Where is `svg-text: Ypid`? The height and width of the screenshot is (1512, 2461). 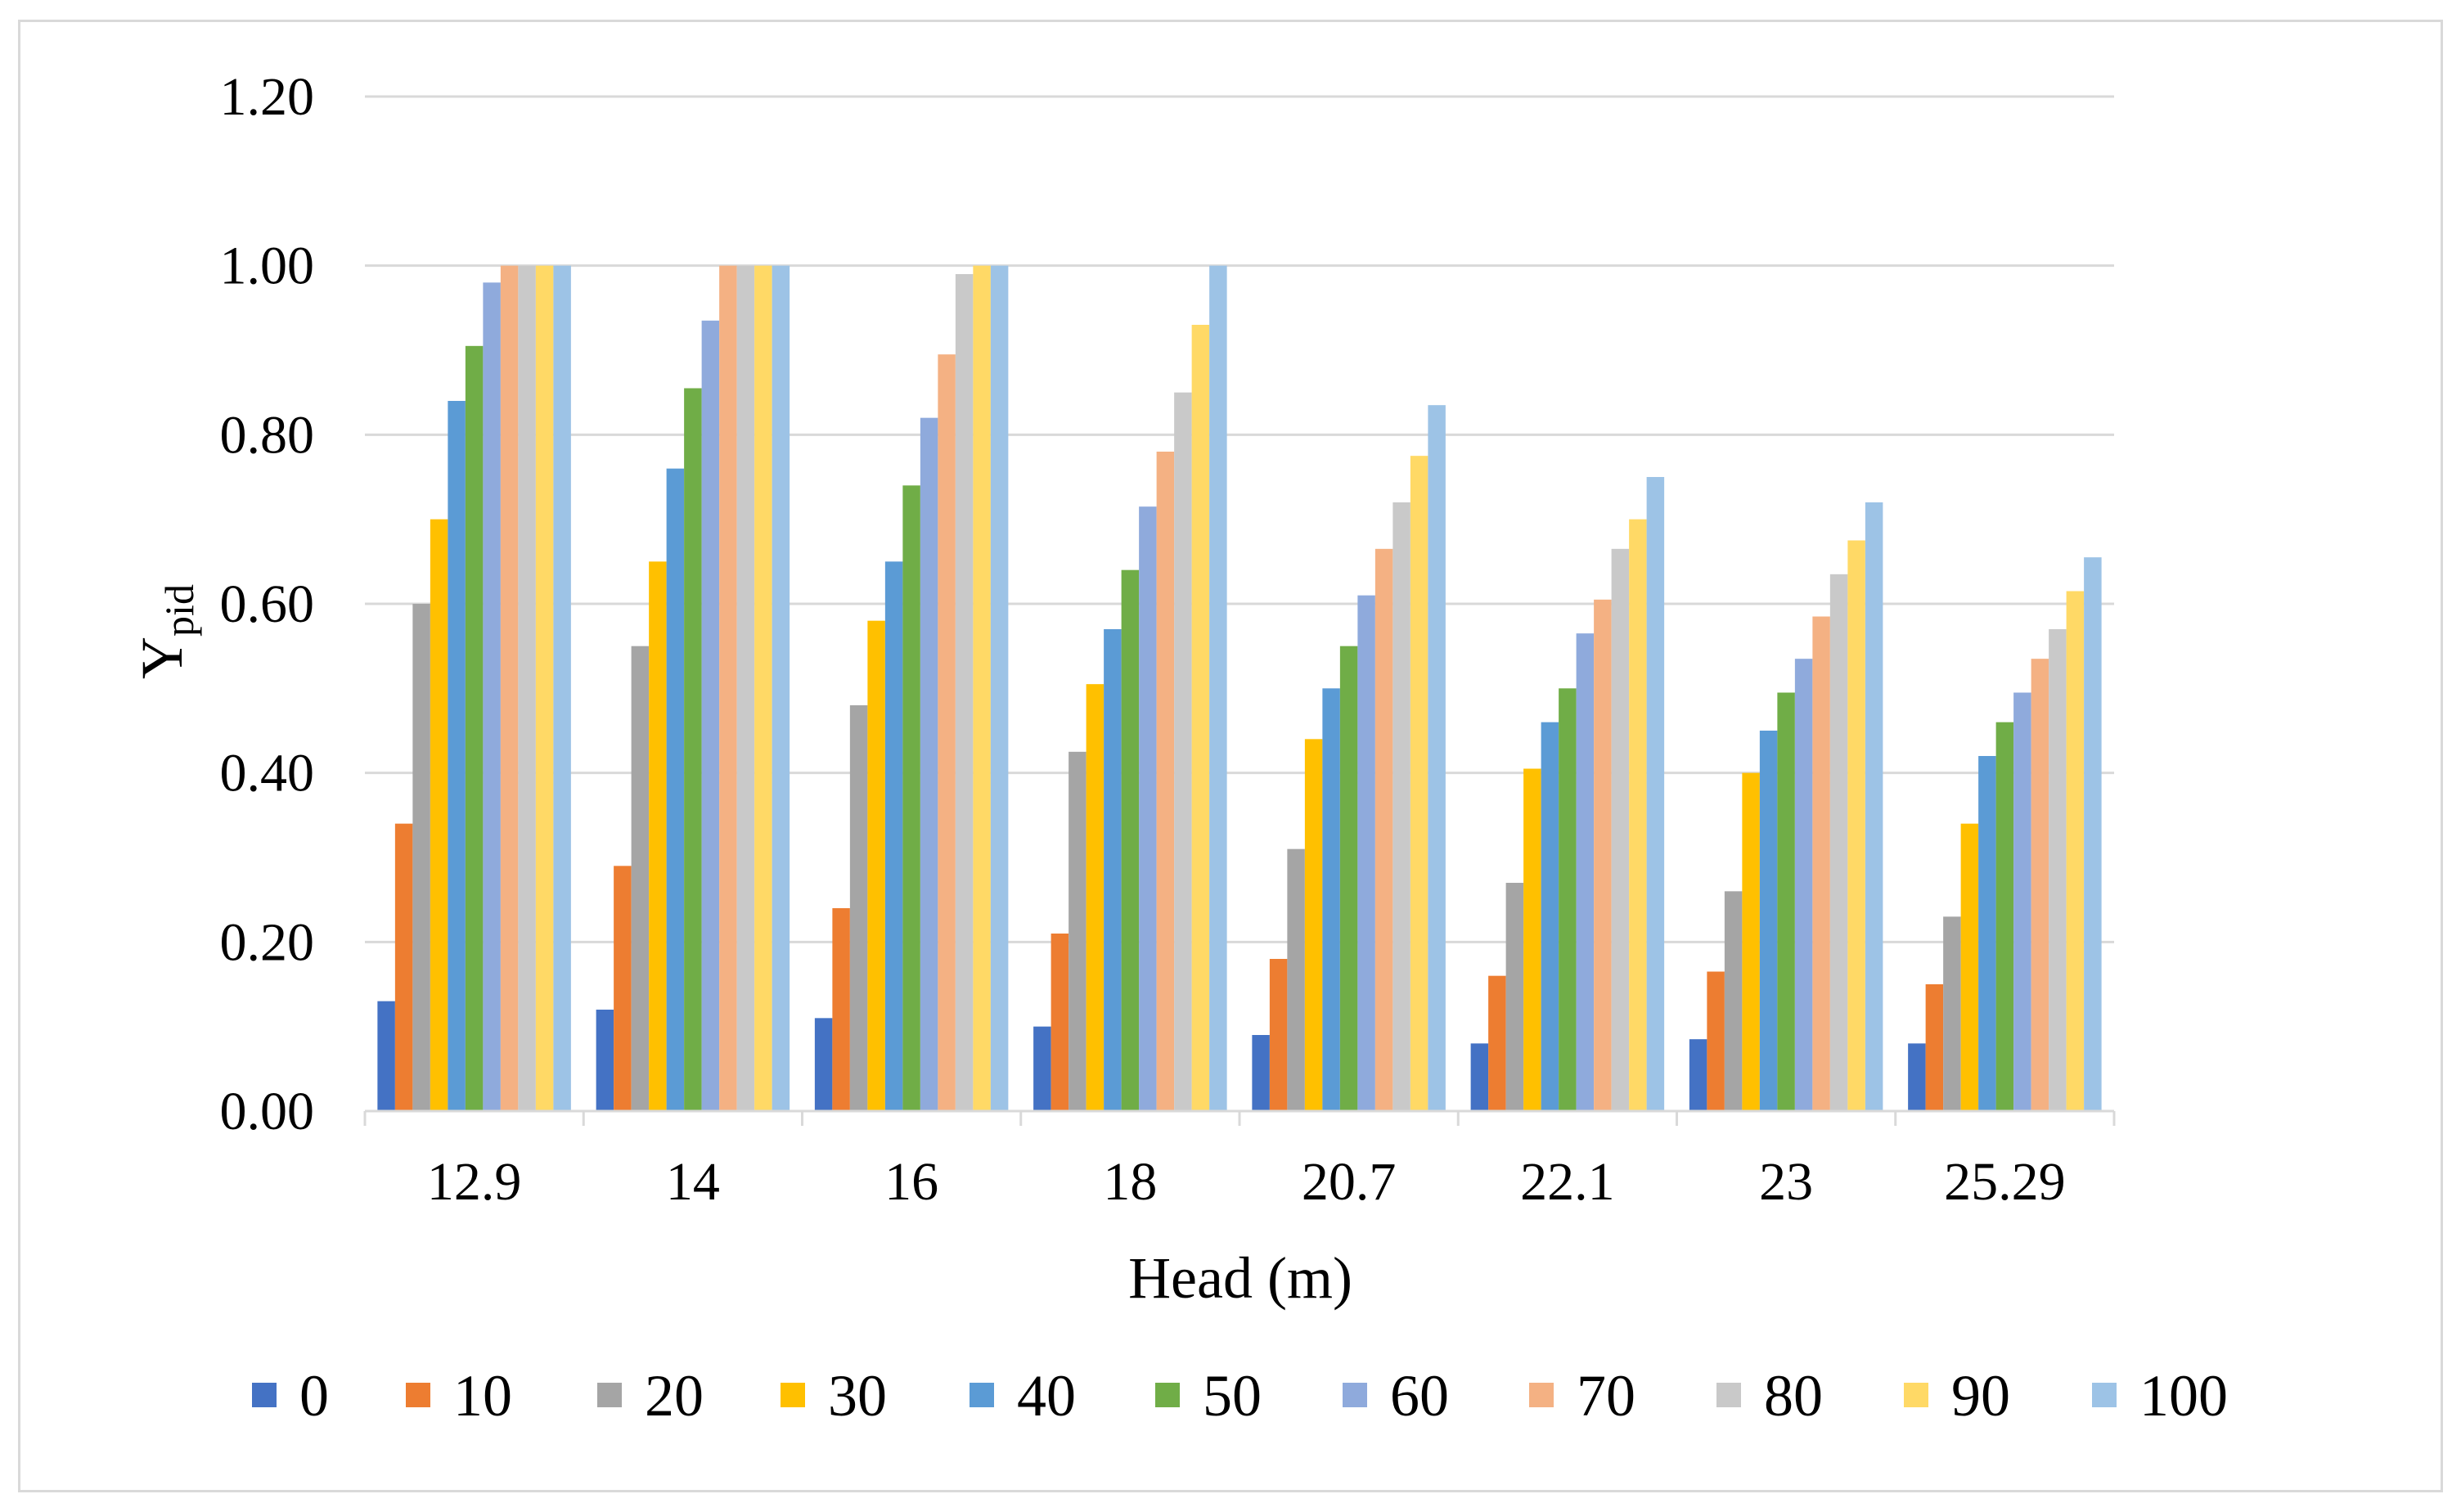
svg-text: Ypid is located at coordinates (165, 632).